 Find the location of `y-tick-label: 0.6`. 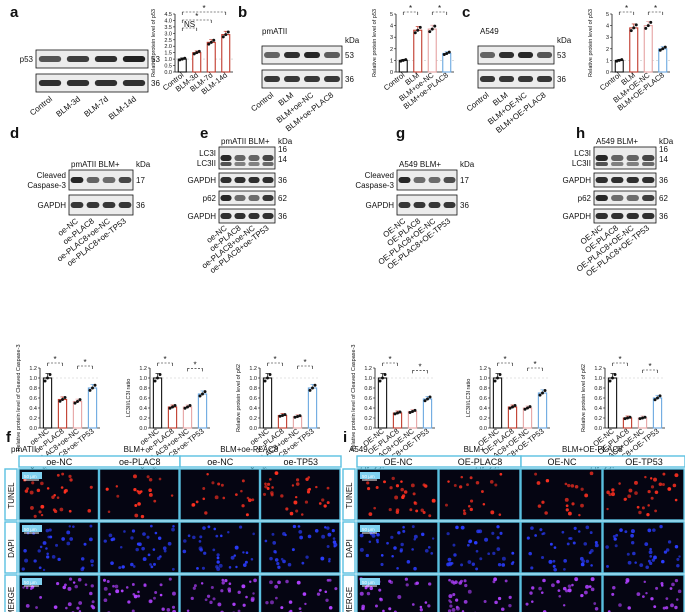

y-tick-label: 0.6 is located at coordinates (33, 399).